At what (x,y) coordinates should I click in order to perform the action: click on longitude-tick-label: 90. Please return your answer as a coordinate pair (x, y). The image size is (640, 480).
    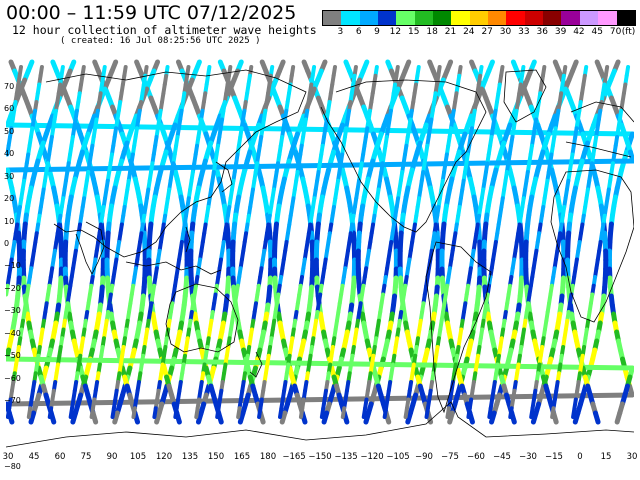
    Looking at the image, I should click on (112, 457).